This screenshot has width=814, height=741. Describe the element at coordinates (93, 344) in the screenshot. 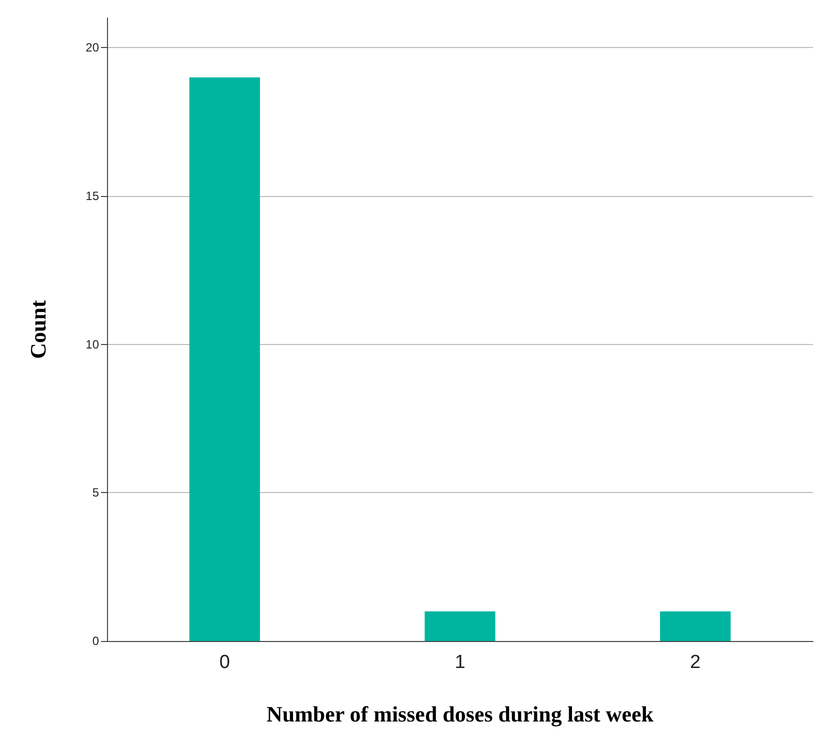

I see `y-tick-label: 10` at that location.